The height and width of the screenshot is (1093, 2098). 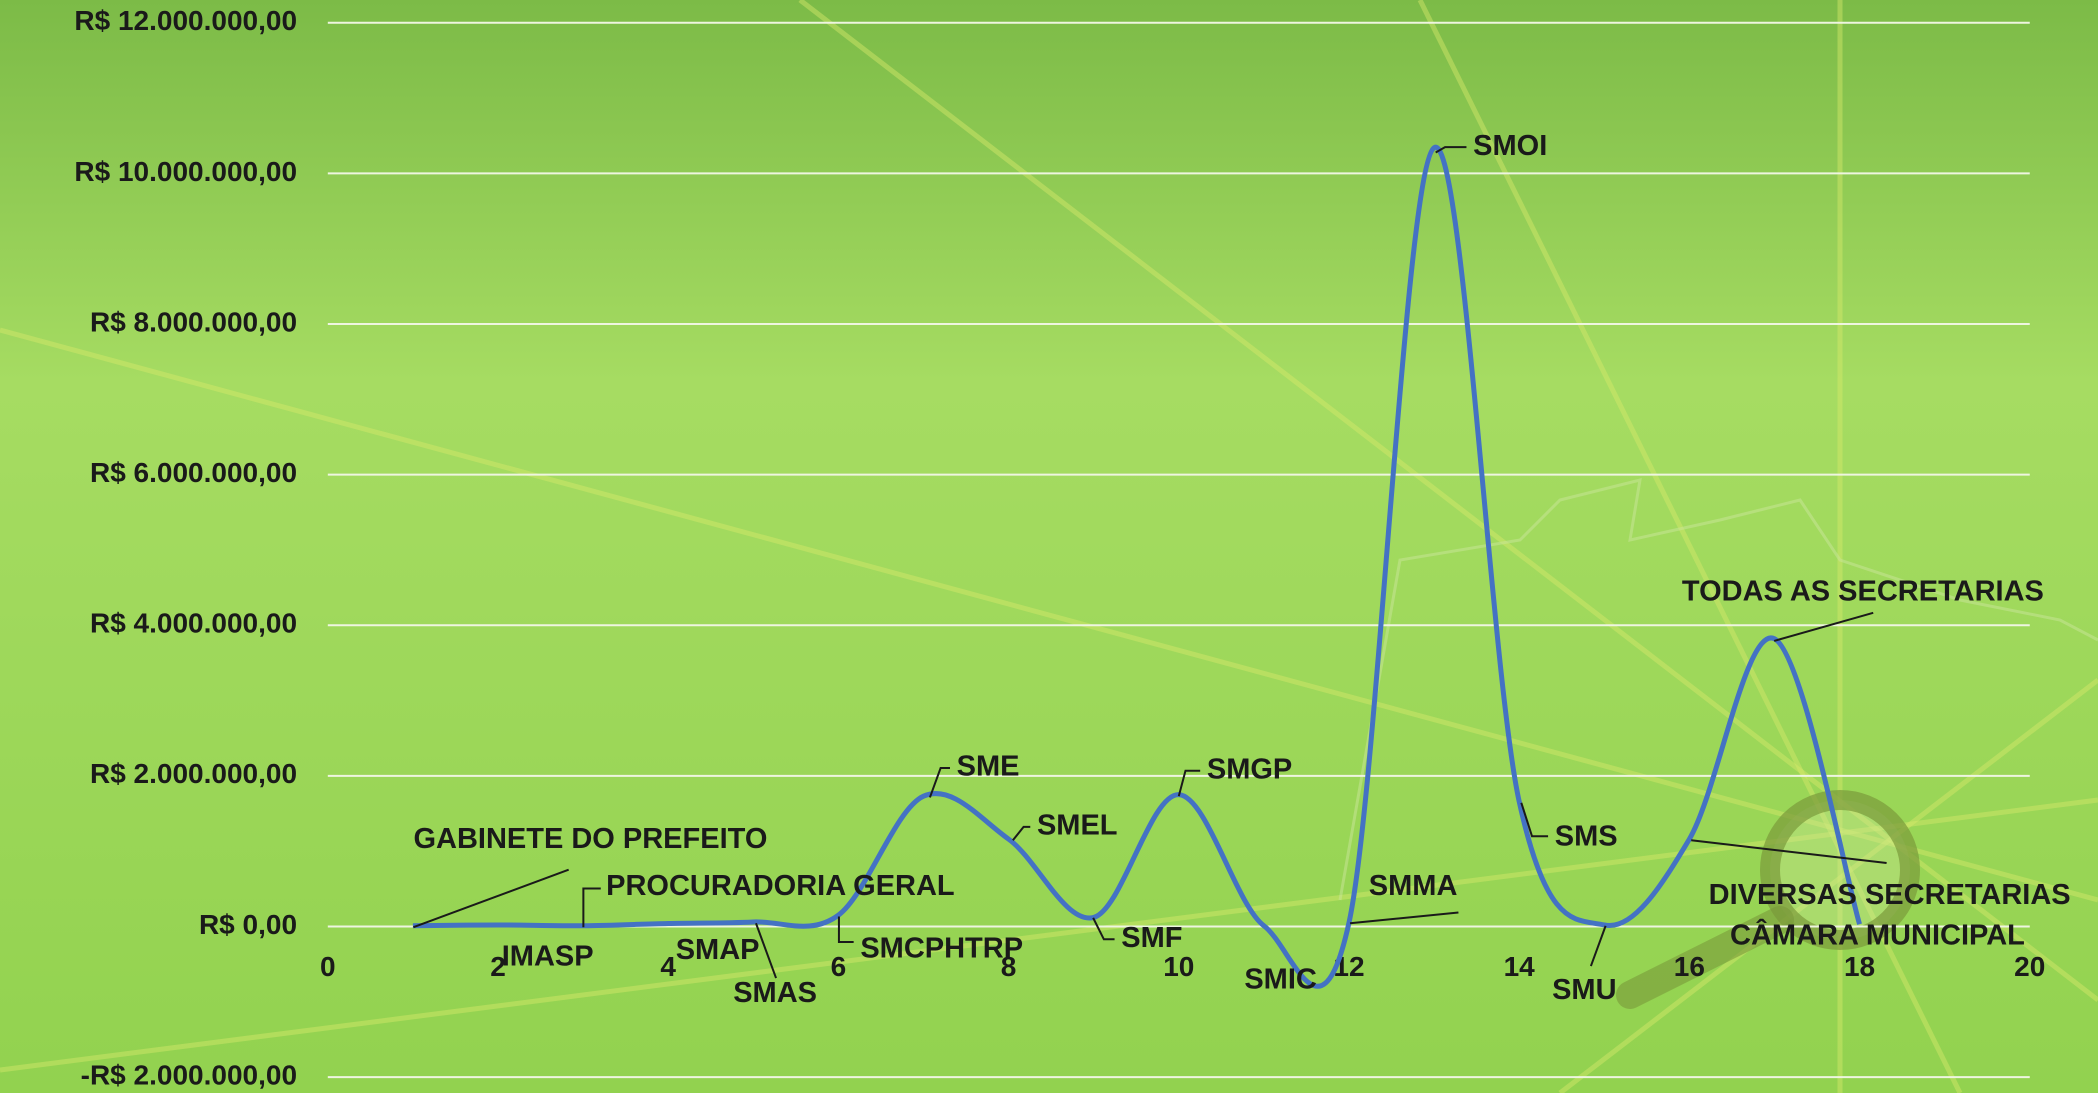 What do you see at coordinates (189, 1074) in the screenshot?
I see `y-tick-label: -R$ 2.000.000,00` at bounding box center [189, 1074].